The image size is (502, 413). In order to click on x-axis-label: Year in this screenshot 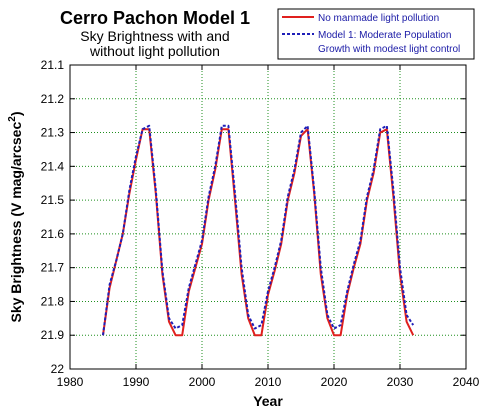, I will do `click(268, 401)`.